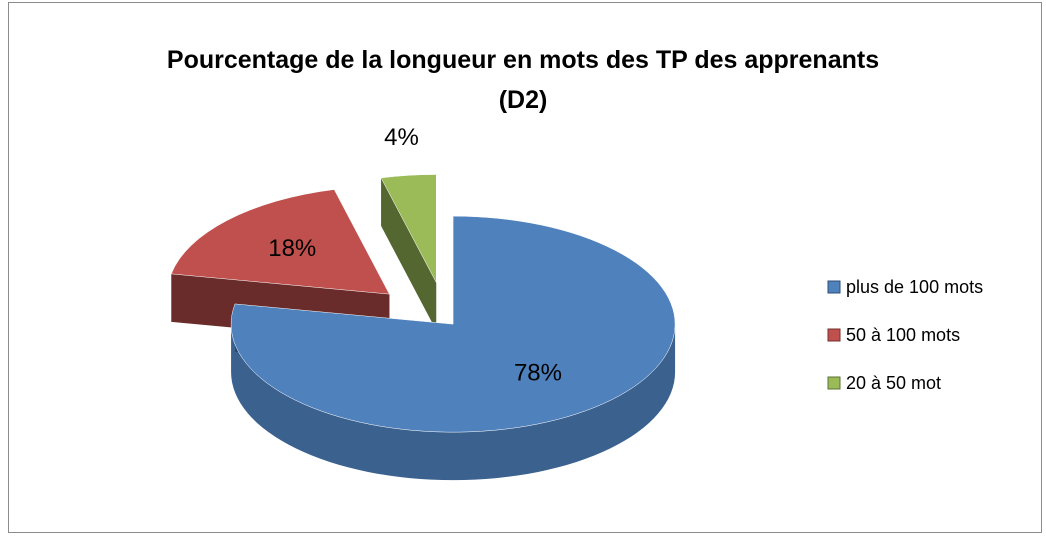 This screenshot has height=537, width=1046. Describe the element at coordinates (893, 383) in the screenshot. I see `legend-label: 20 à 50 mot` at that location.